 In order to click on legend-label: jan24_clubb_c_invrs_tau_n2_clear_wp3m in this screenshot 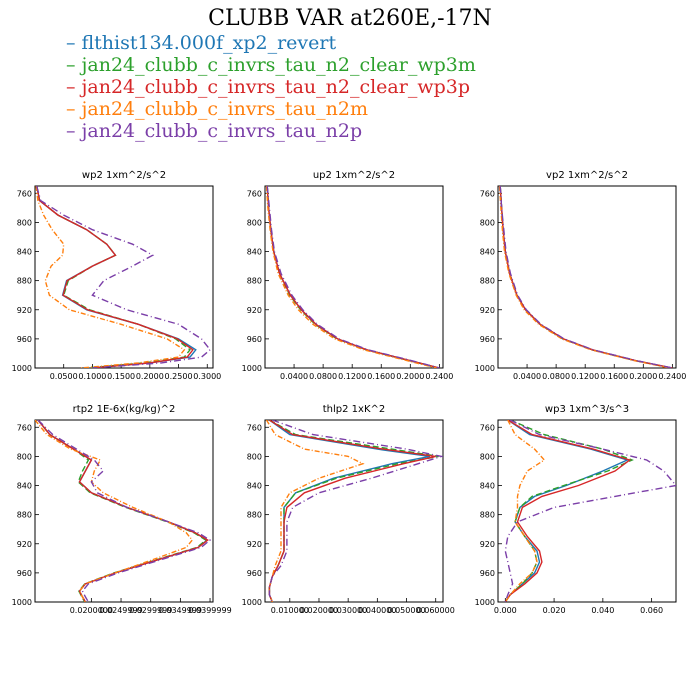, I will do `click(278, 65)`.